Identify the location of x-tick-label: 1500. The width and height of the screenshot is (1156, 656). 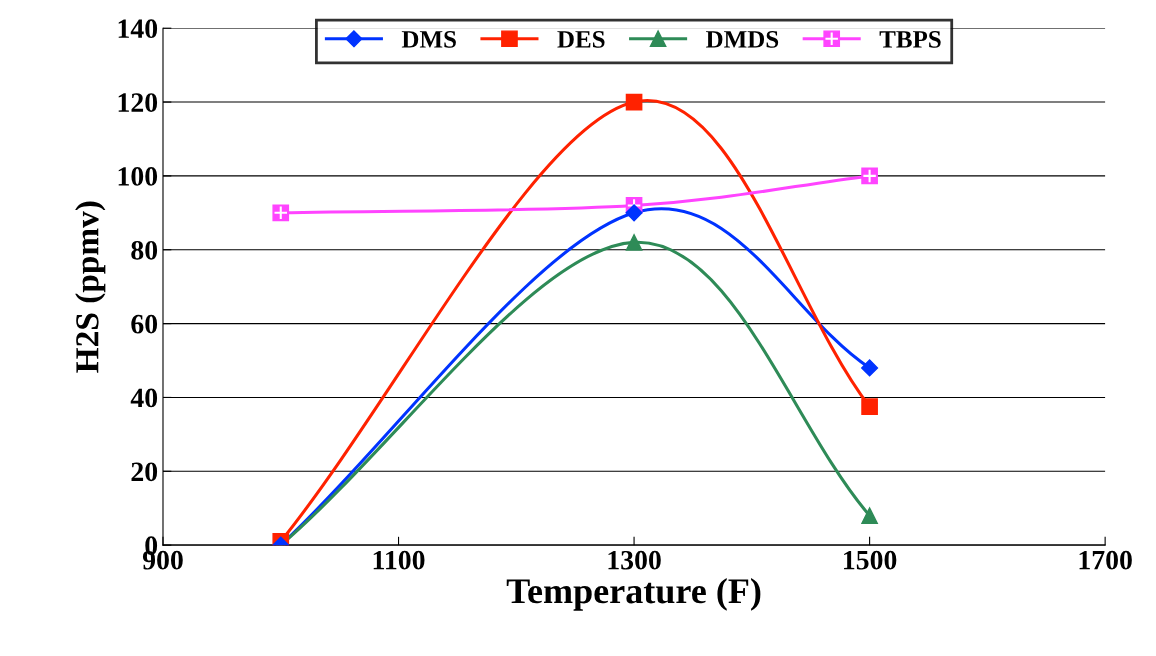
(870, 560).